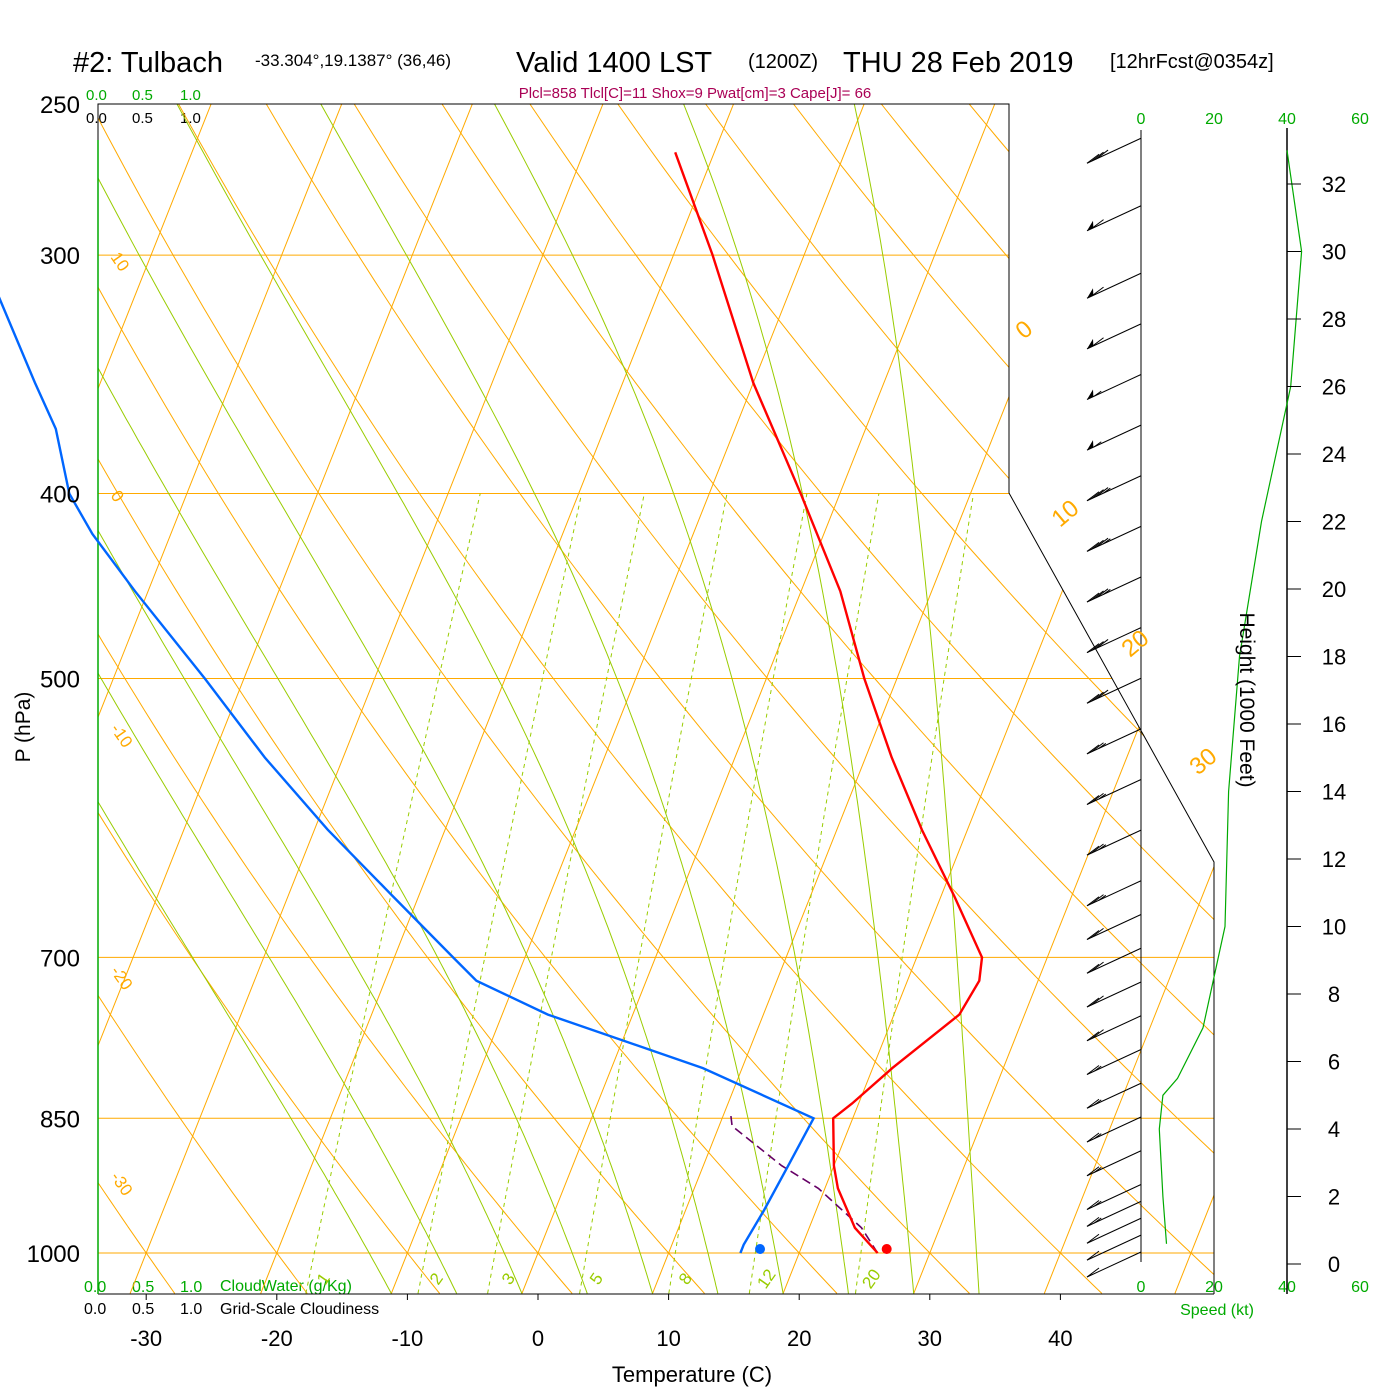 Image resolution: width=1400 pixels, height=1400 pixels. I want to click on surface-temperature-dot, so click(886, 1249).